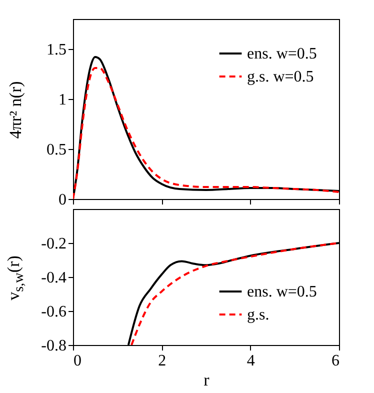 The image size is (374, 393). What do you see at coordinates (53, 278) in the screenshot?
I see `y-tick-label: -0.4` at bounding box center [53, 278].